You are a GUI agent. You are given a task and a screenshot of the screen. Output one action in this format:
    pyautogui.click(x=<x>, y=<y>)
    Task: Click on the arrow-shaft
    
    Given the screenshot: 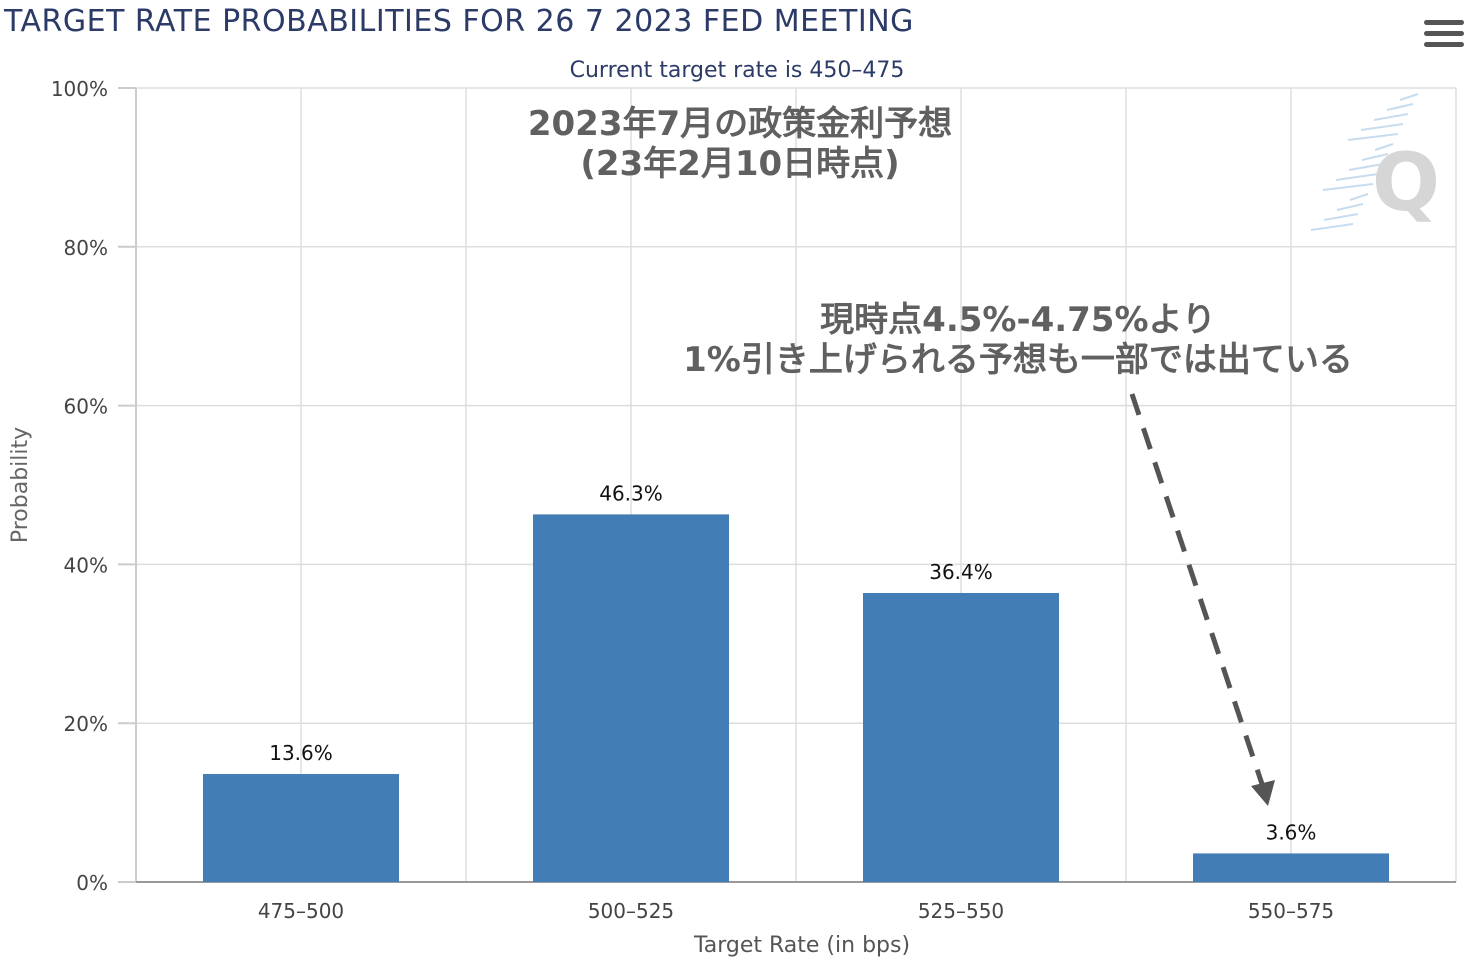 What is the action you would take?
    pyautogui.click(x=1197, y=589)
    